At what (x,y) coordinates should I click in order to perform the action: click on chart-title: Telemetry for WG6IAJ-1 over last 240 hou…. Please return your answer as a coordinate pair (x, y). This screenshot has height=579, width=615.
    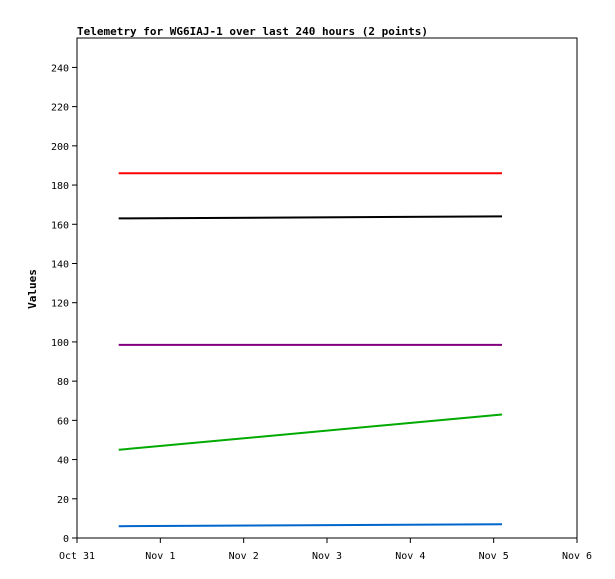
    Looking at the image, I should click on (252, 31).